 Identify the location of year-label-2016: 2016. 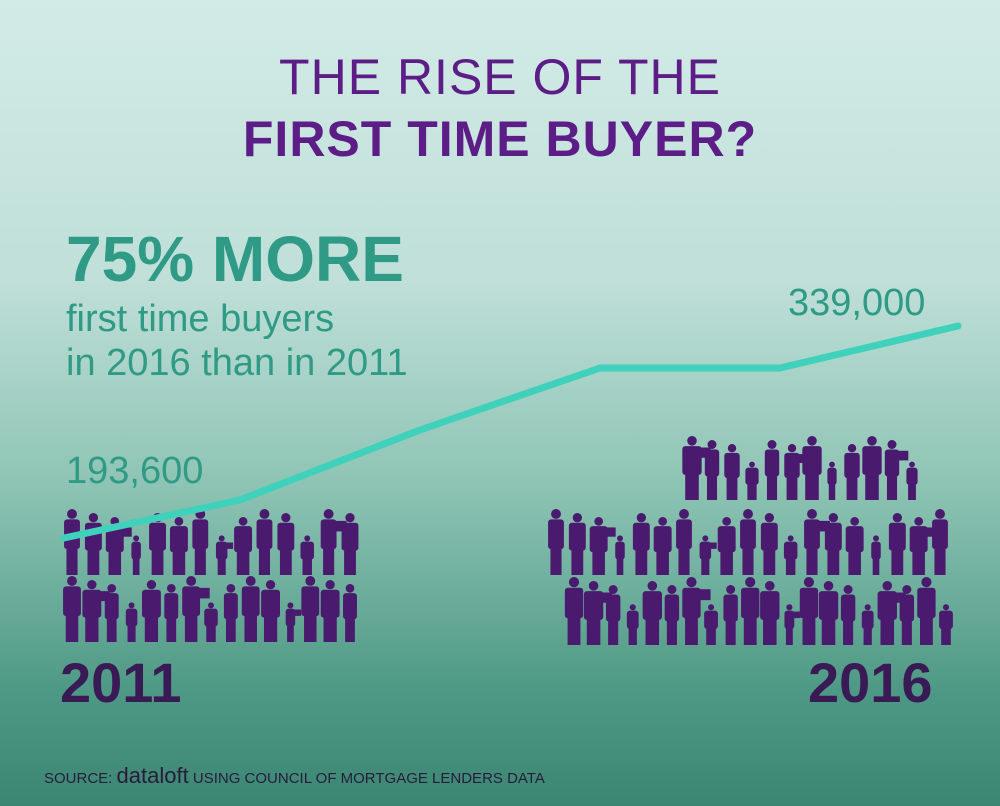
(870, 682).